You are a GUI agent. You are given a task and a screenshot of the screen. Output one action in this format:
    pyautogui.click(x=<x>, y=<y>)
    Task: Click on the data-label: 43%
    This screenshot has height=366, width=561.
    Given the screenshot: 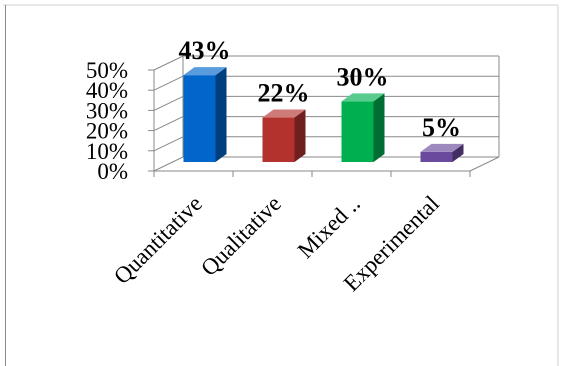 What is the action you would take?
    pyautogui.click(x=205, y=50)
    